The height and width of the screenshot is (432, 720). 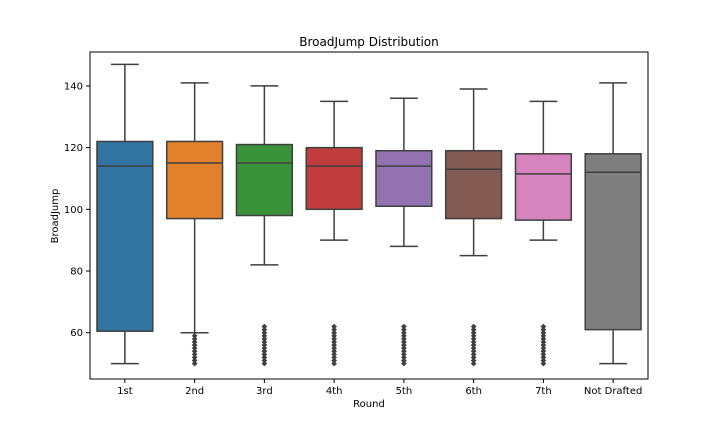 What do you see at coordinates (543, 391) in the screenshot?
I see `x-tick-label: 7th` at bounding box center [543, 391].